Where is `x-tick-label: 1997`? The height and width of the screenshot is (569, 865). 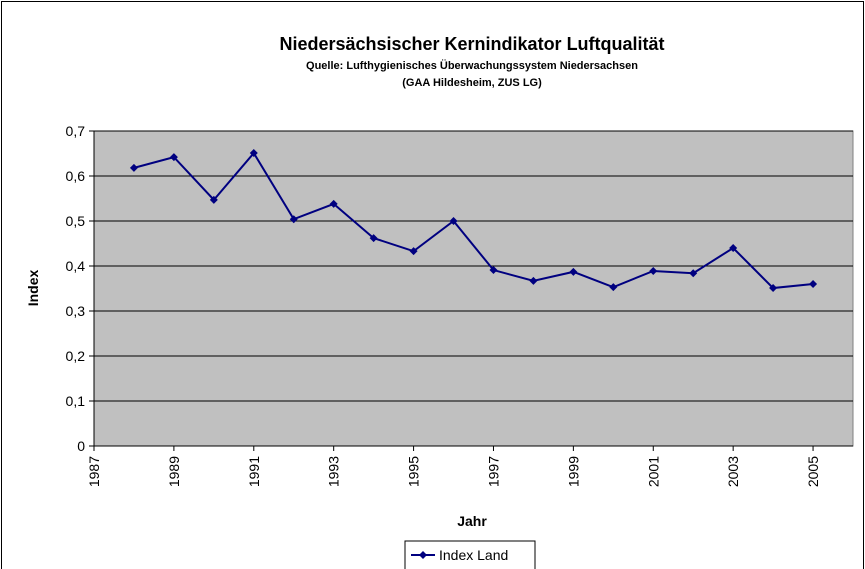 x-tick-label: 1997 is located at coordinates (493, 471).